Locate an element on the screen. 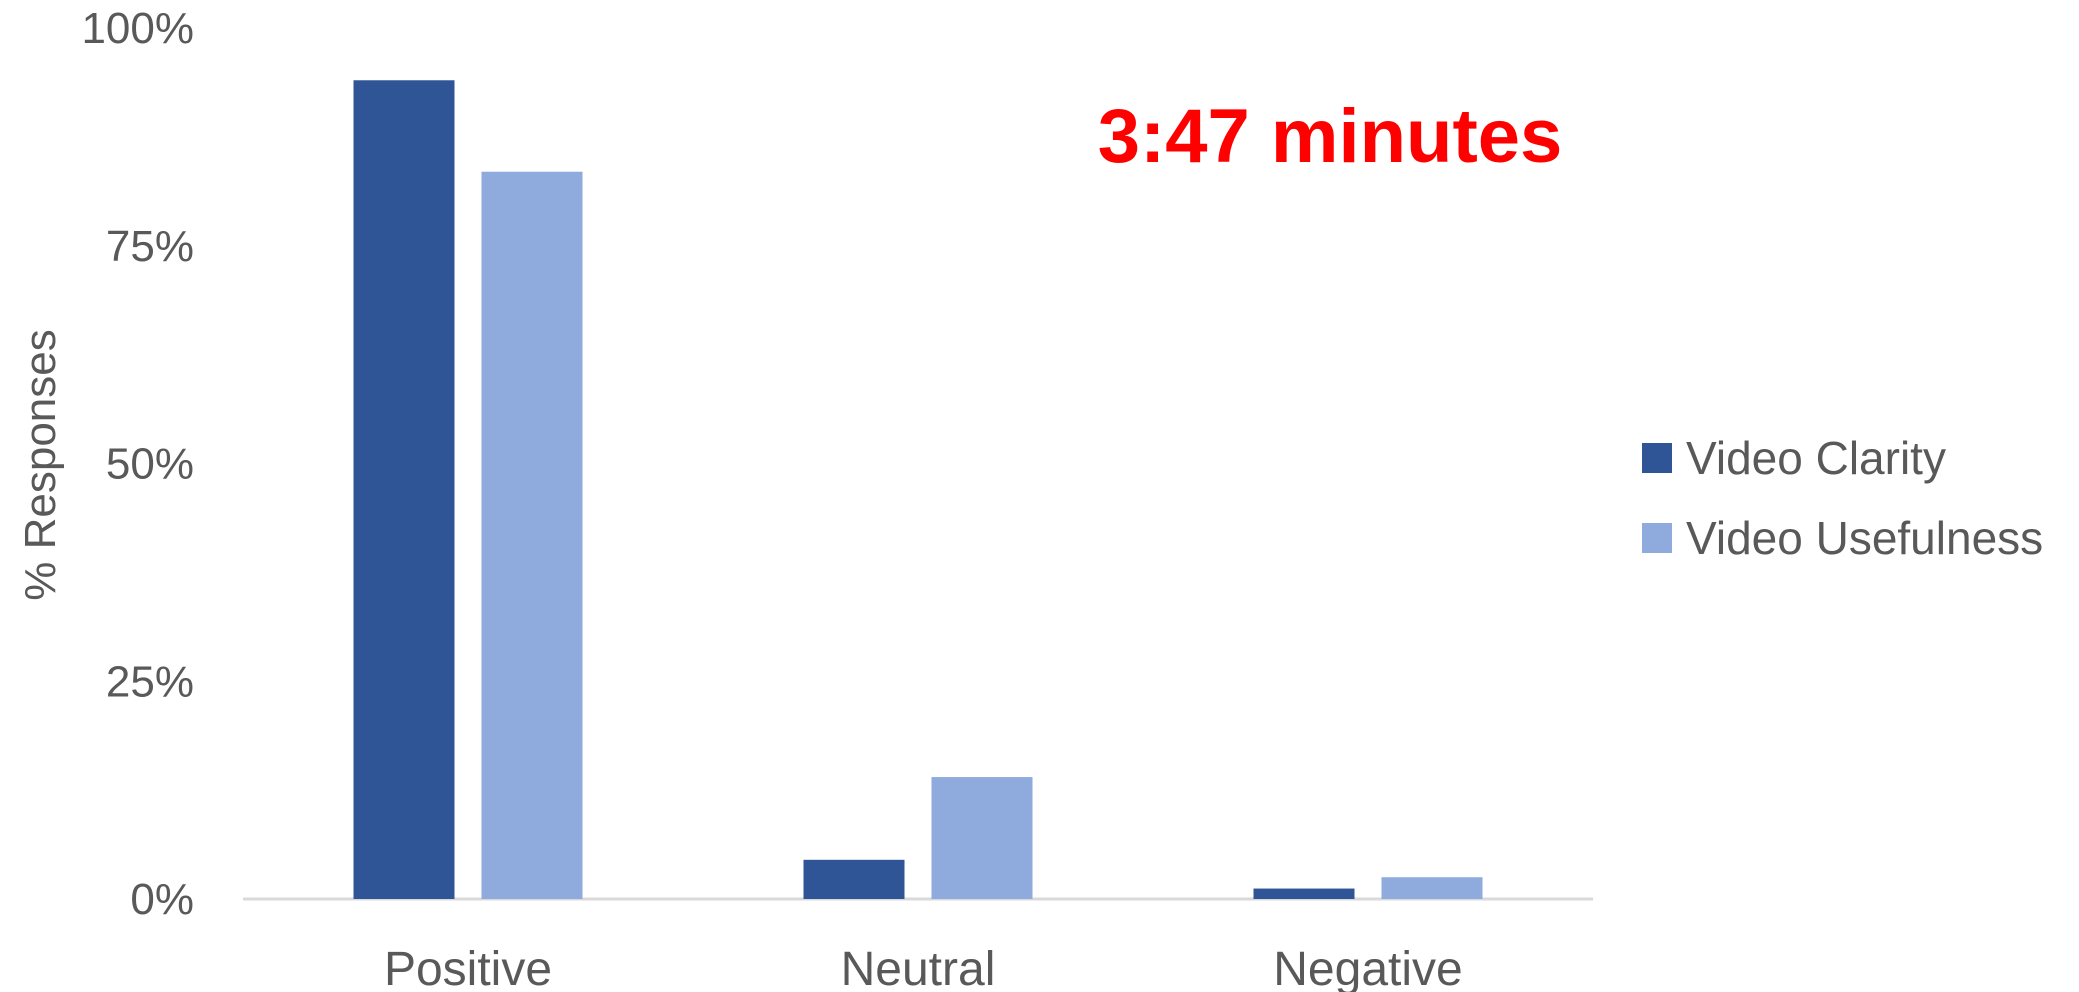 This screenshot has width=2079, height=992. x-axis-categories: Positive Neutral Negative is located at coordinates (923, 967).